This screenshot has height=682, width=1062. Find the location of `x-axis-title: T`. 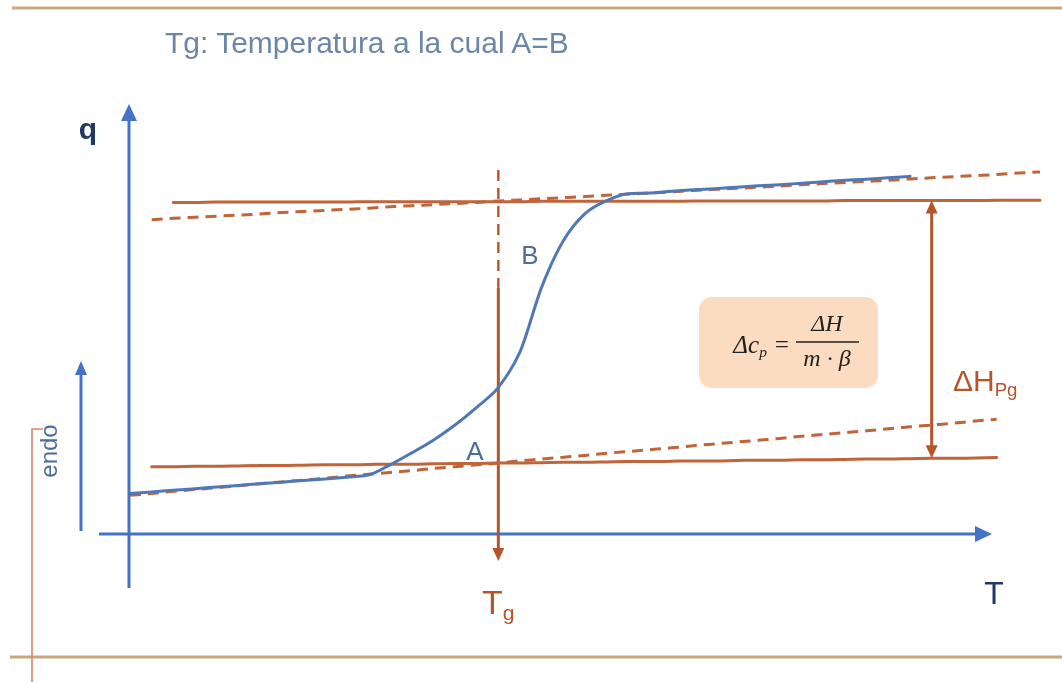

x-axis-title: T is located at coordinates (994, 593).